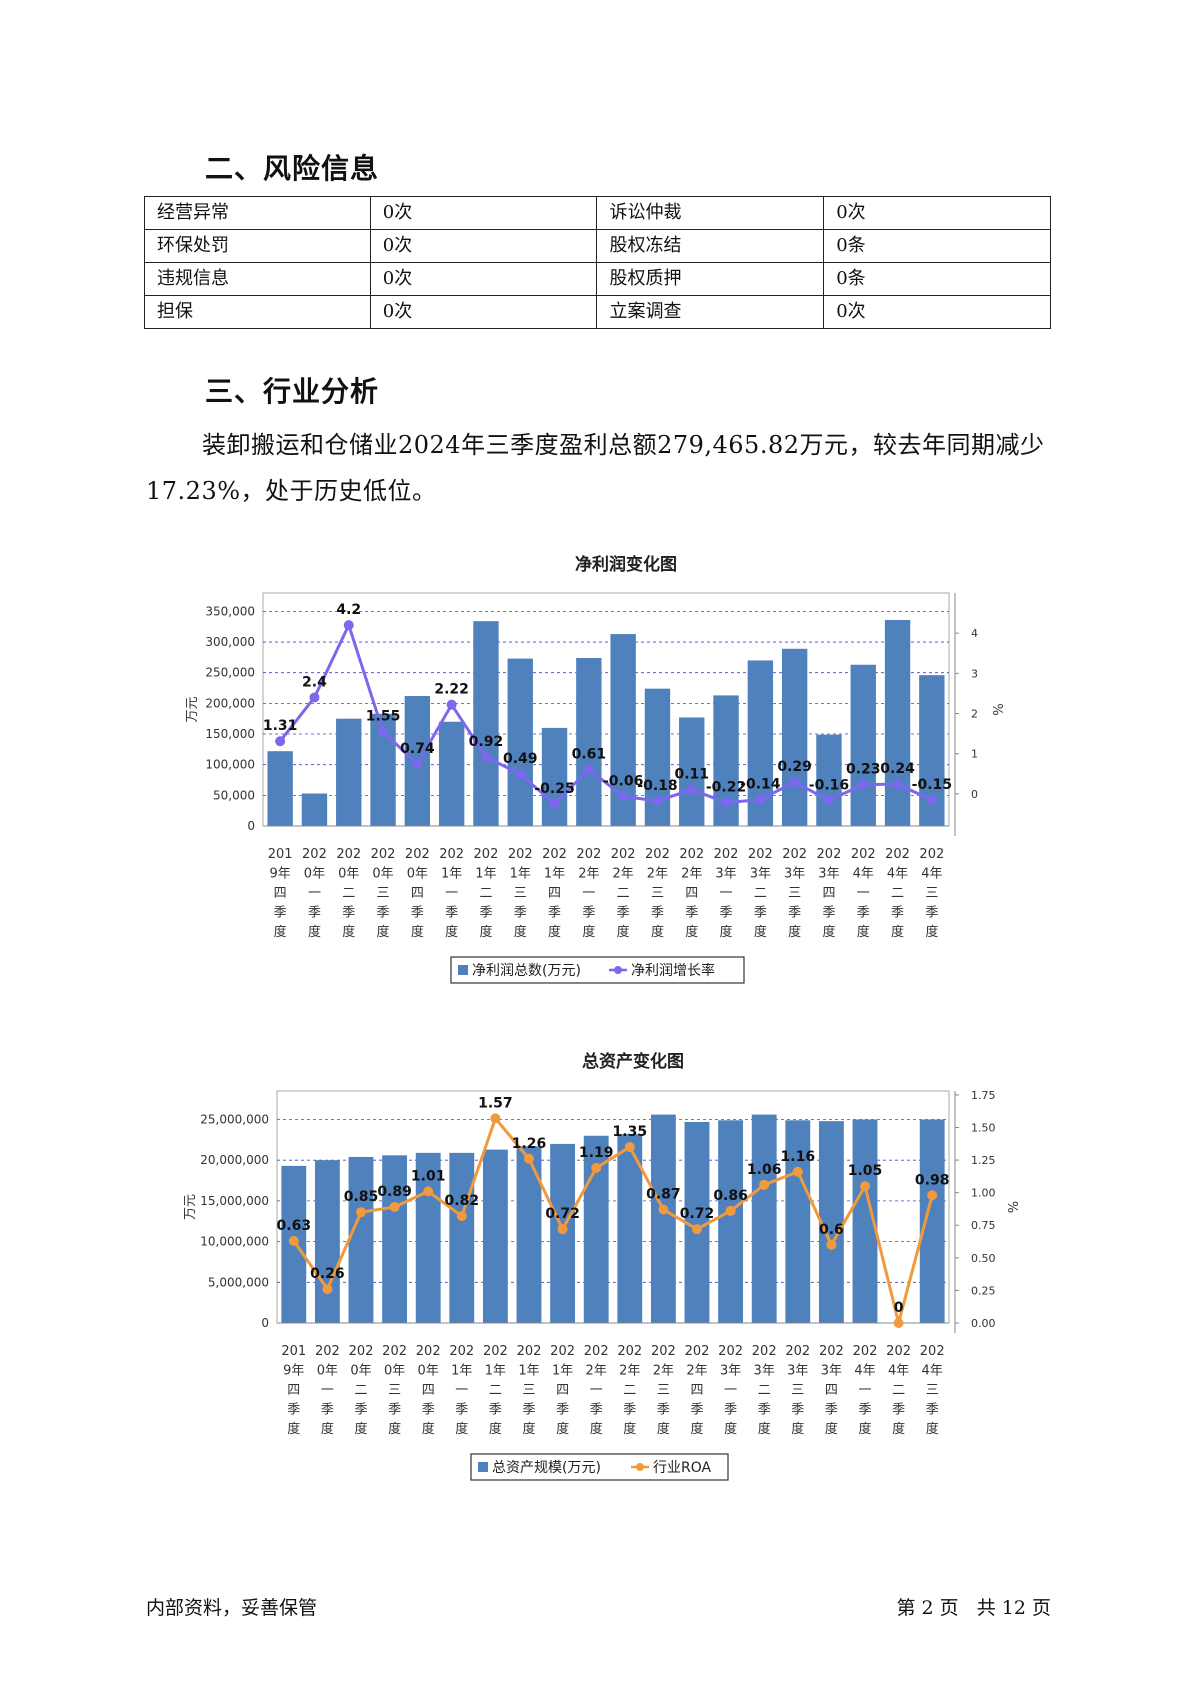  Describe the element at coordinates (983, 1323) in the screenshot. I see `y2-tick-label: 0.00` at that location.